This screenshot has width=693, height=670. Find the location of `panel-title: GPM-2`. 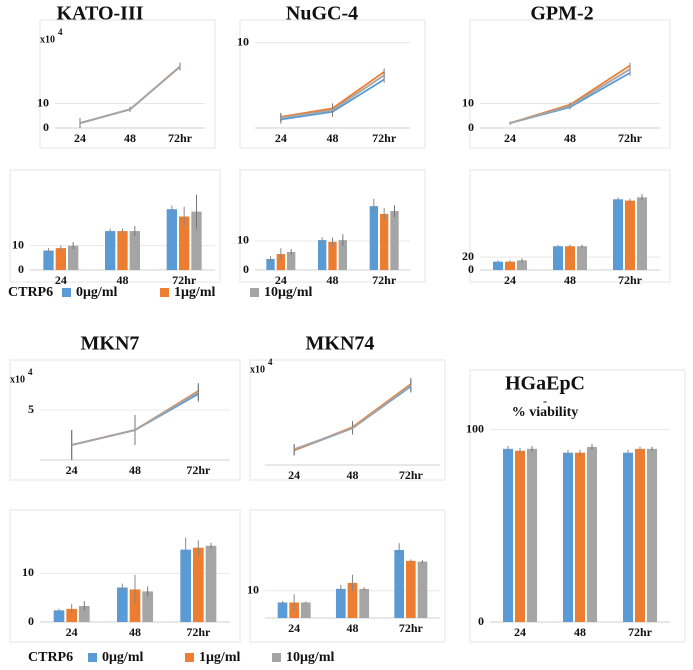

panel-title: GPM-2 is located at coordinates (561, 14).